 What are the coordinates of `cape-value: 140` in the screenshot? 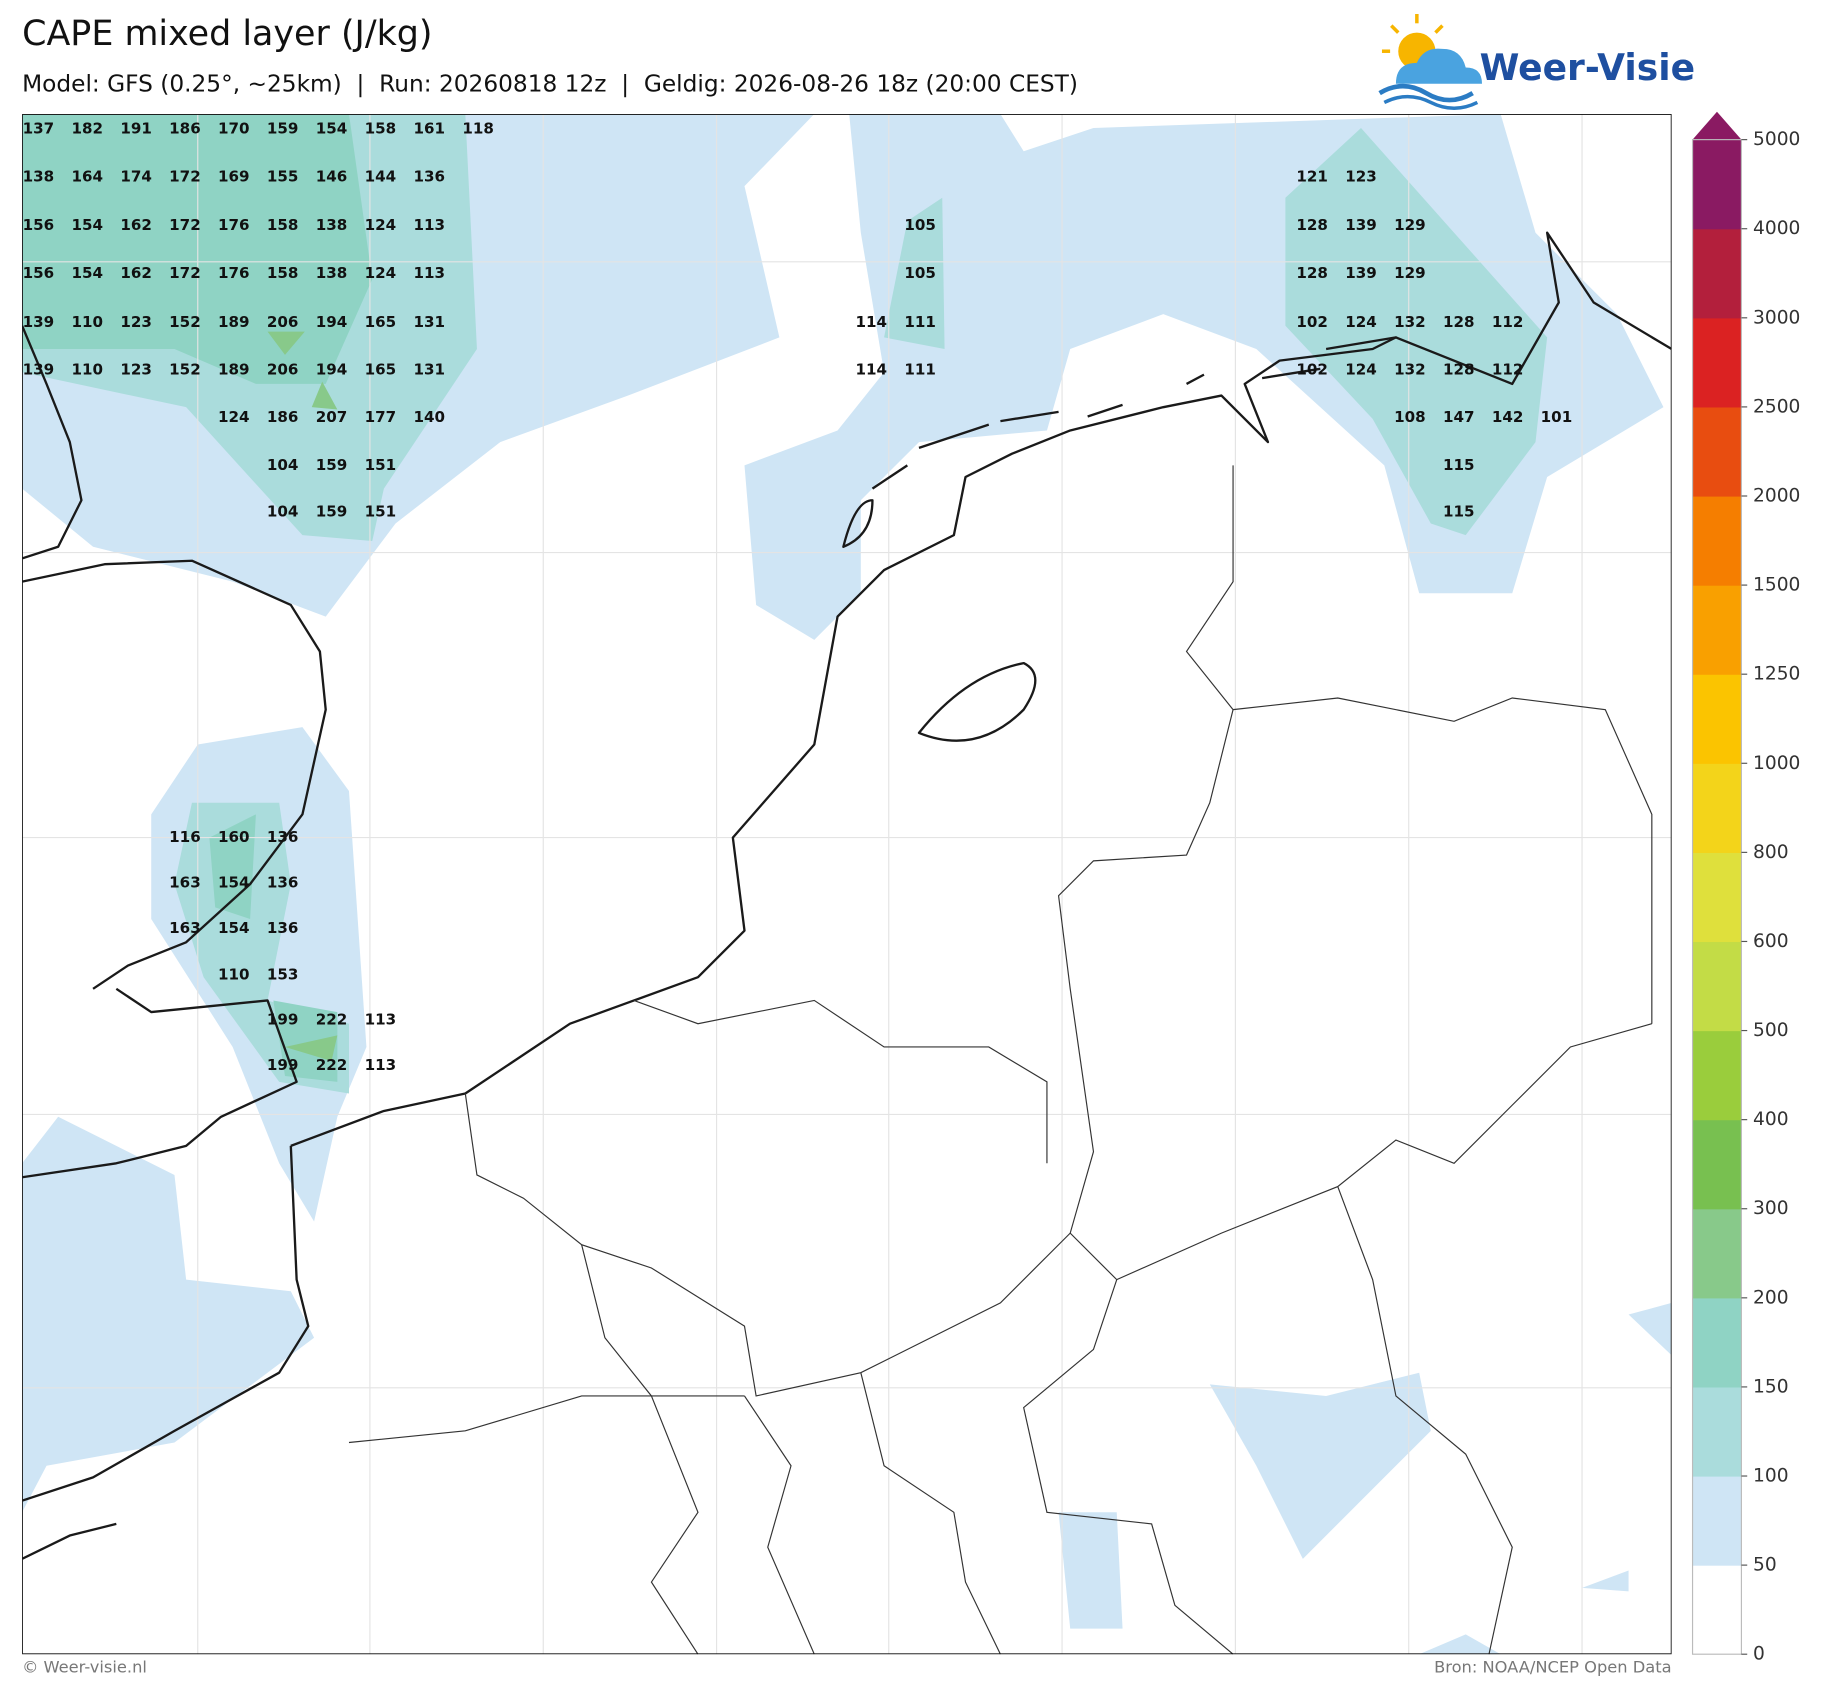 It's located at (429, 417).